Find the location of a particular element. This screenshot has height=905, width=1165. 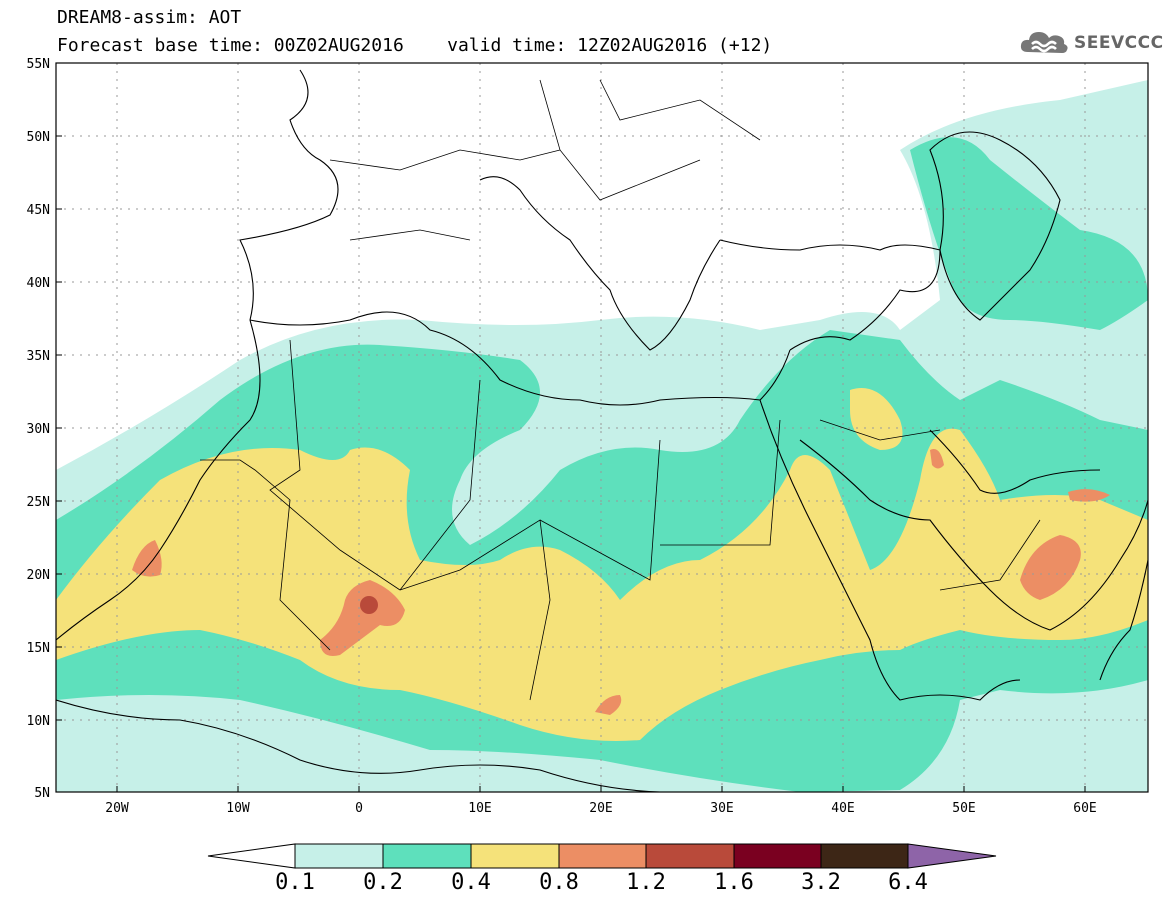

colorbar-label: 1.2 is located at coordinates (646, 882).